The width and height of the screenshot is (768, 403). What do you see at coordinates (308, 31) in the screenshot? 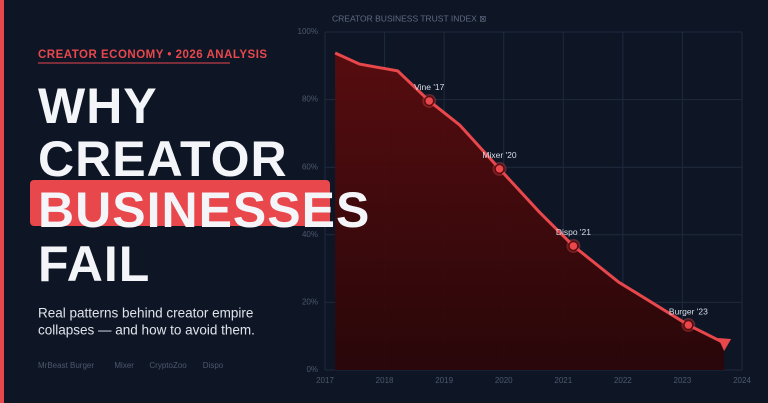
I see `y-tick-label: 100%` at bounding box center [308, 31].